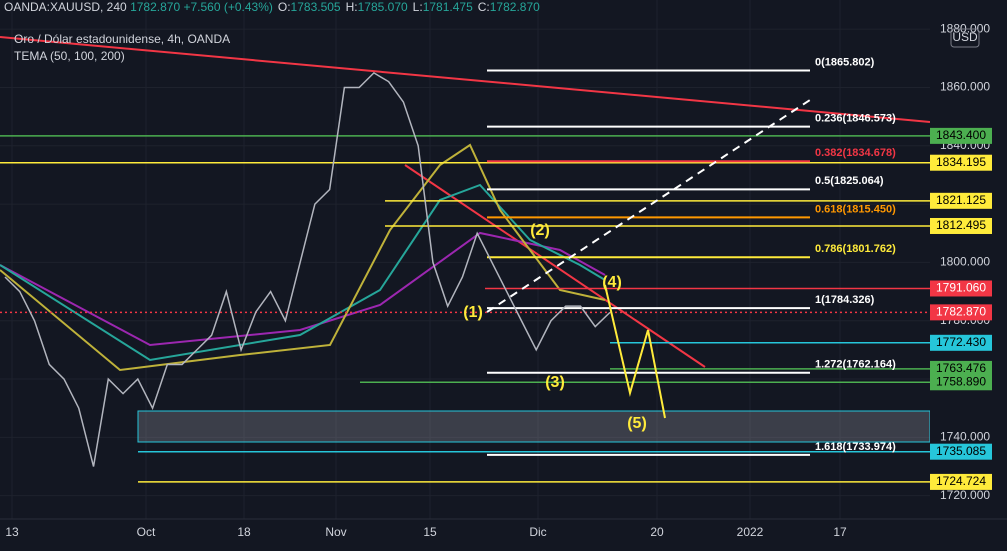 The width and height of the screenshot is (1007, 551). What do you see at coordinates (849, 181) in the screenshot?
I see `fib-label: 0.5(1825.064)` at bounding box center [849, 181].